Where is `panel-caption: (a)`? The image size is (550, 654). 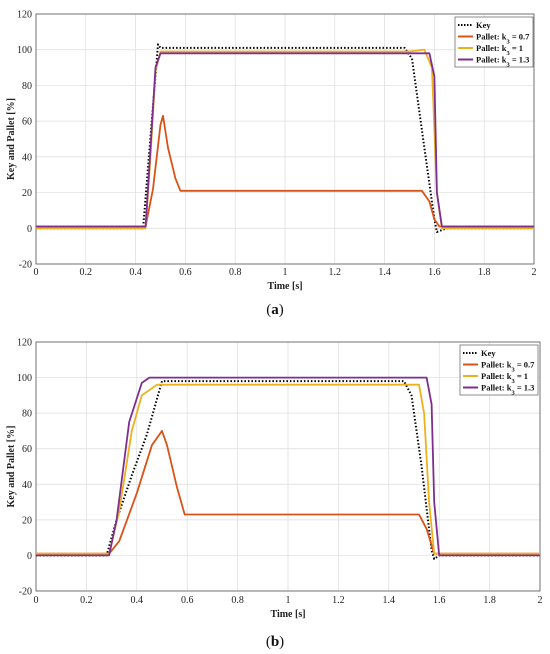
panel-caption: (a) is located at coordinates (275, 310).